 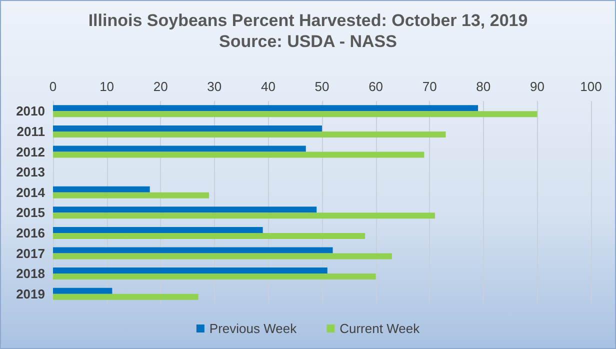 What do you see at coordinates (380, 328) in the screenshot?
I see `legend-label: Current Week` at bounding box center [380, 328].